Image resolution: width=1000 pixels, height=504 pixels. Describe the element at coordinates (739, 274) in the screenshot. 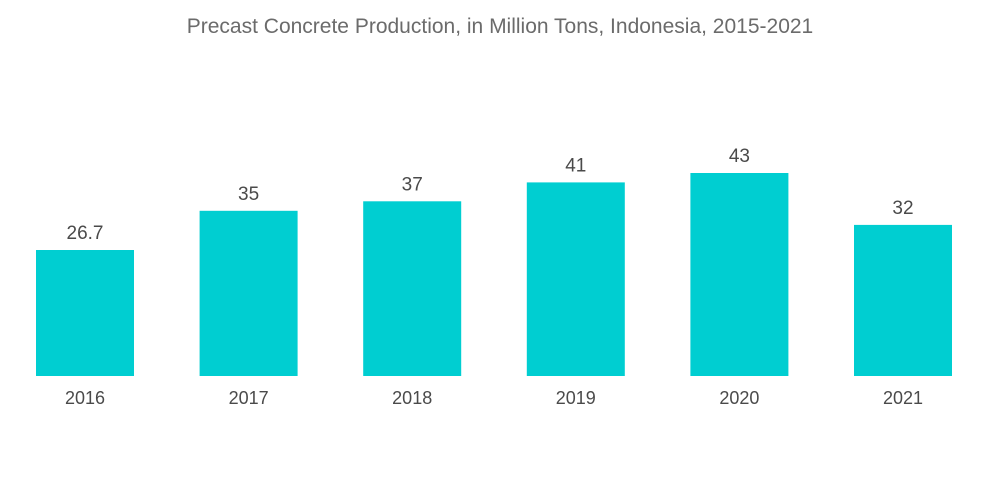

I see `bar-2020` at that location.